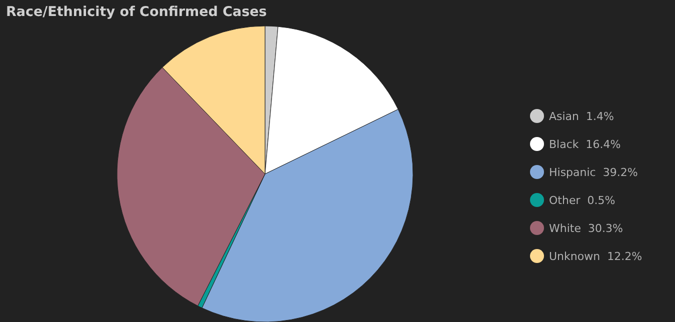  Describe the element at coordinates (600, 116) in the screenshot. I see `data-label: 1.4%` at that location.